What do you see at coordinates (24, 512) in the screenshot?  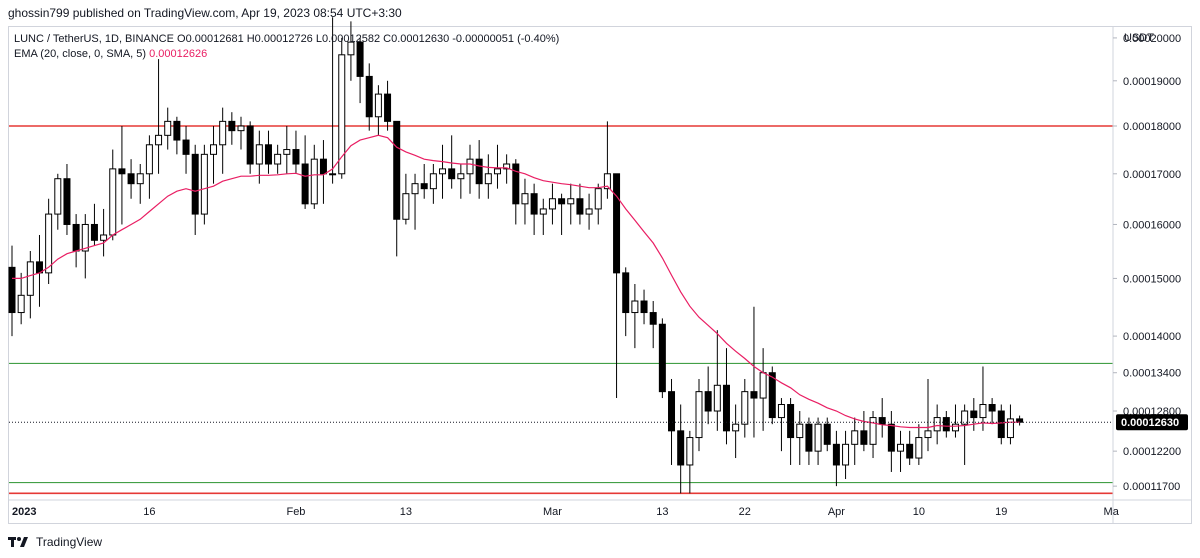 I see `time-tick-label: 2023` at bounding box center [24, 512].